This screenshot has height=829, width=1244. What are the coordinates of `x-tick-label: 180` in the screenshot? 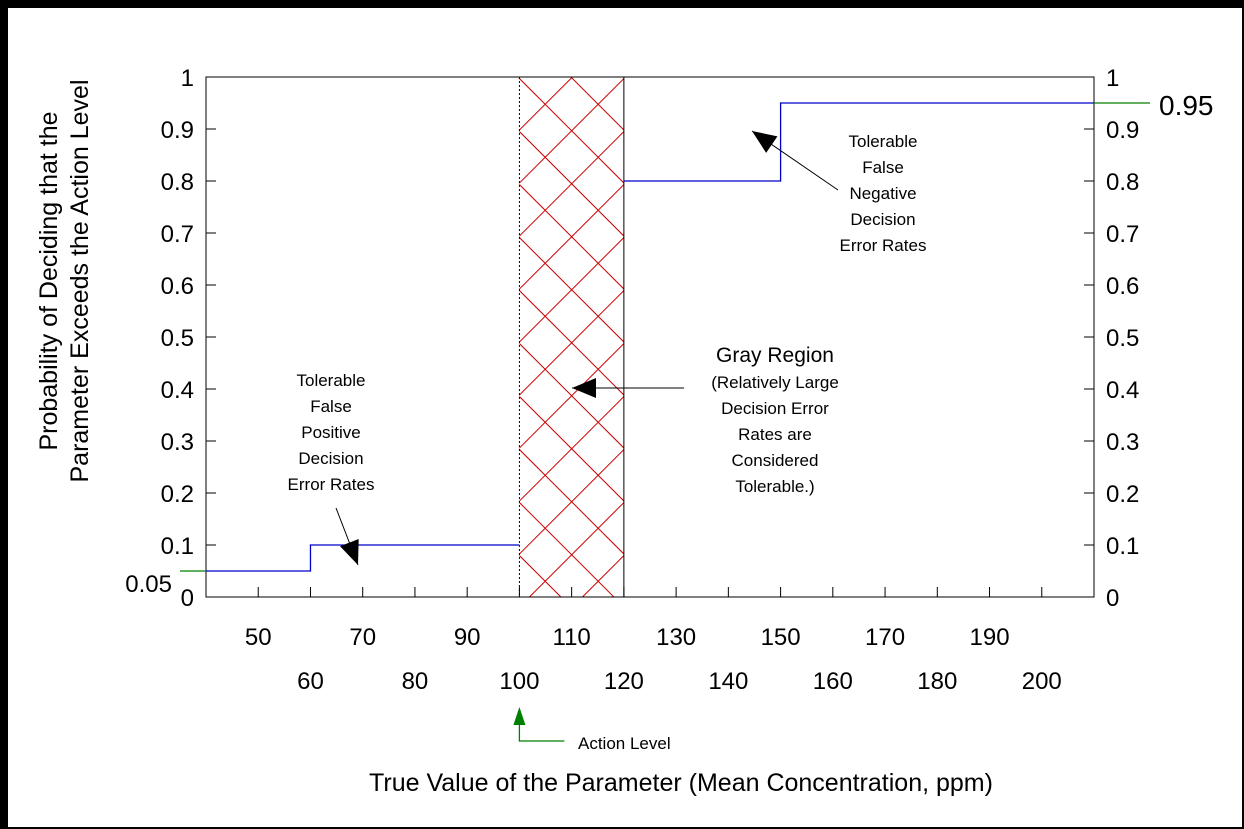 It's located at (937, 681).